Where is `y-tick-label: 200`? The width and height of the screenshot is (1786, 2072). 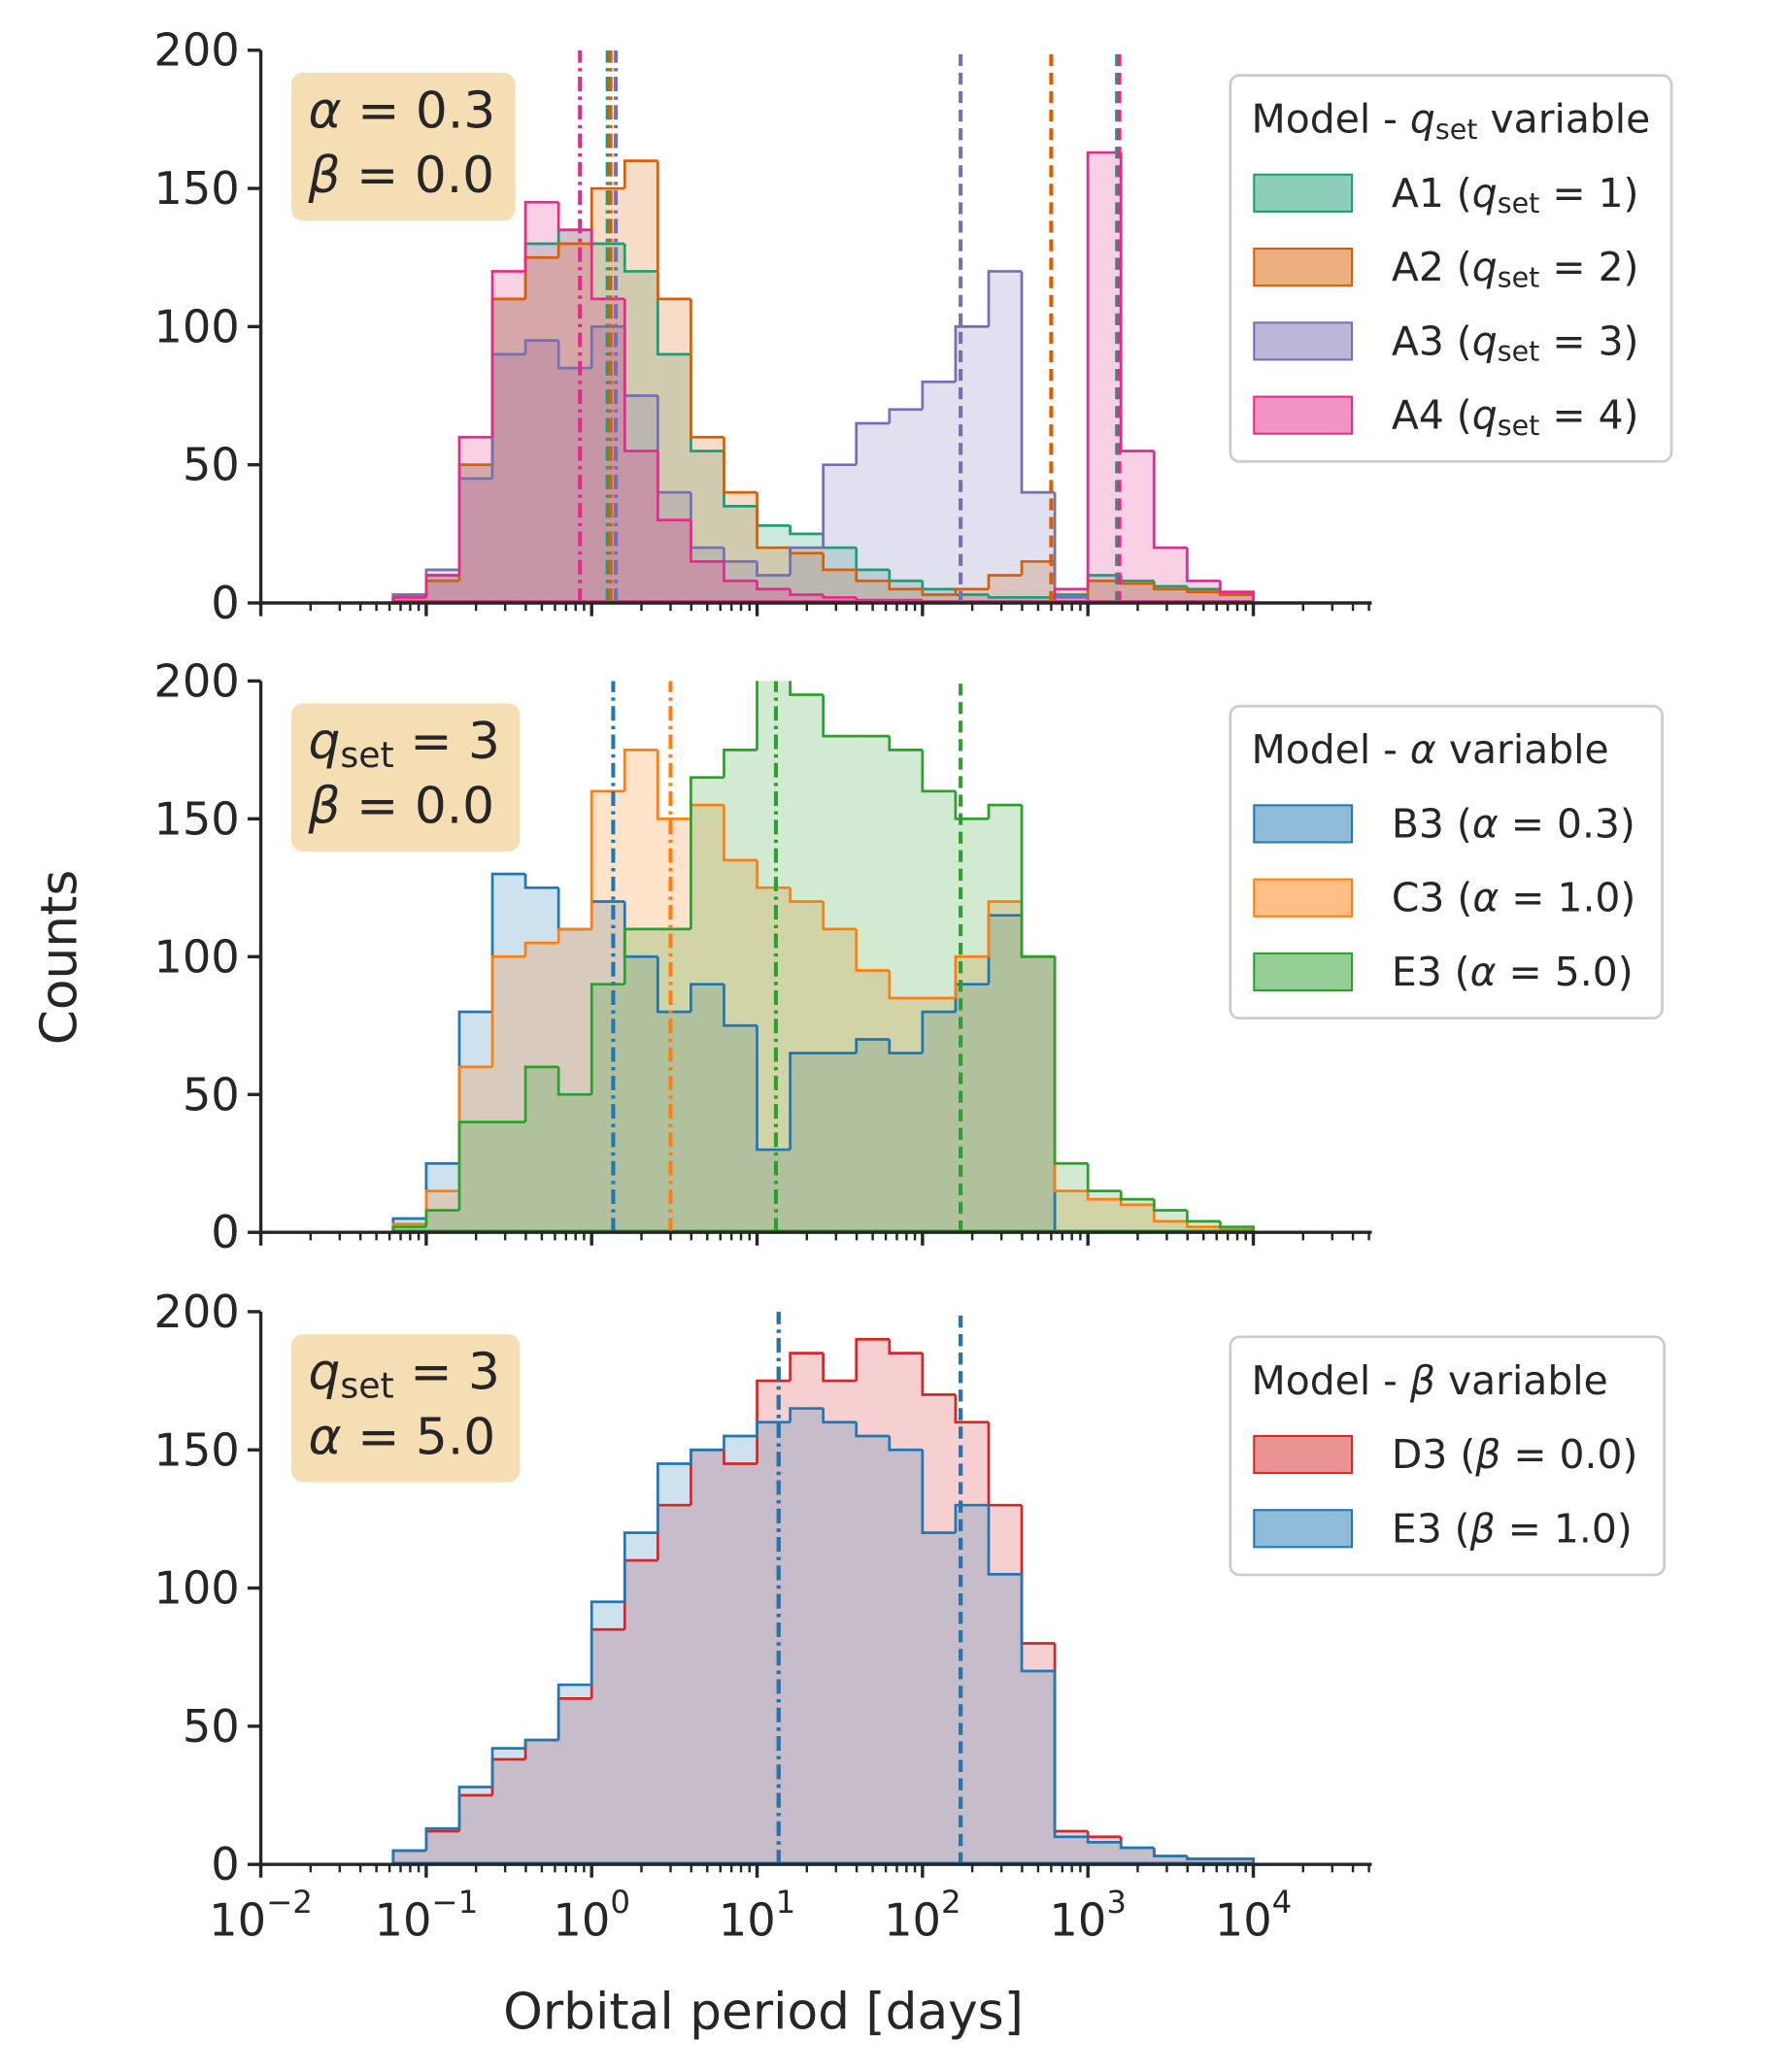 y-tick-label: 200 is located at coordinates (196, 1312).